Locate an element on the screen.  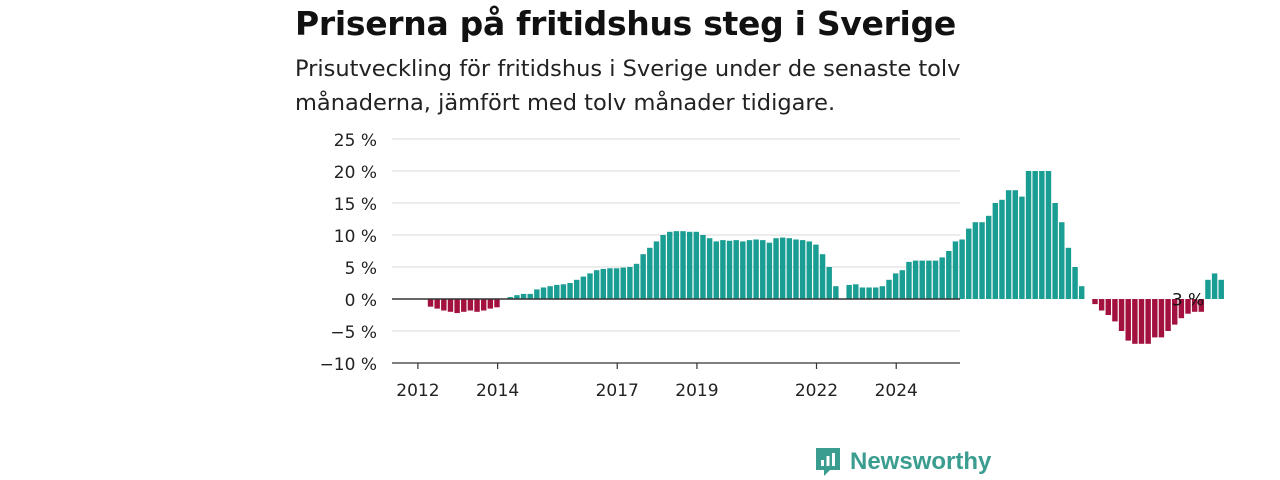
x-tick-label: 2014 is located at coordinates (497, 391).